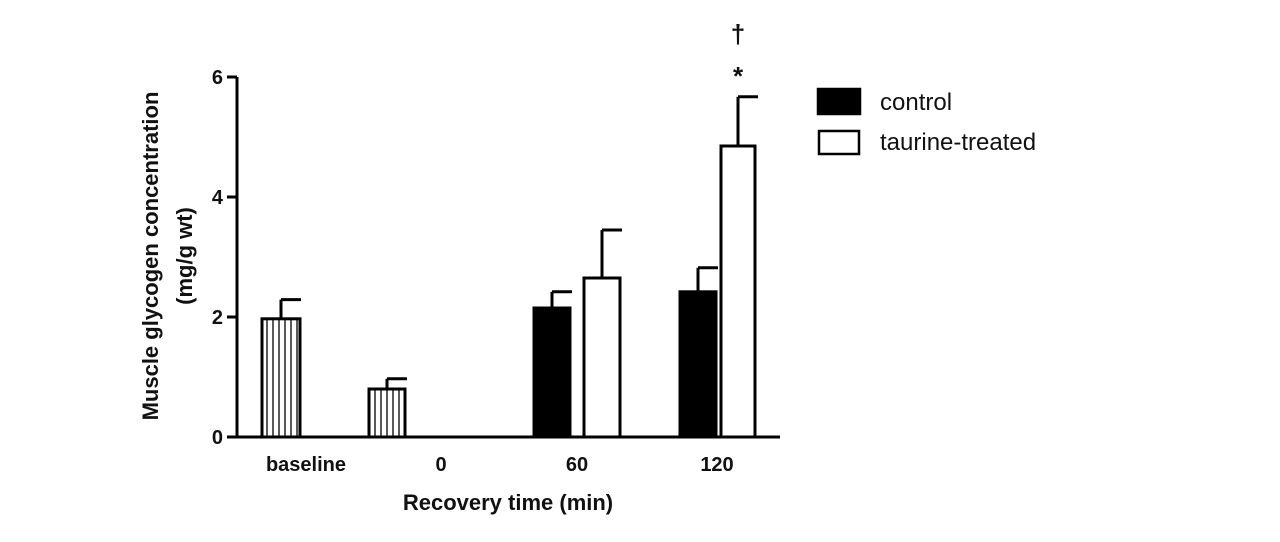 Image resolution: width=1280 pixels, height=542 pixels. What do you see at coordinates (508, 502) in the screenshot?
I see `x-axis-title: Recovery time (min)` at bounding box center [508, 502].